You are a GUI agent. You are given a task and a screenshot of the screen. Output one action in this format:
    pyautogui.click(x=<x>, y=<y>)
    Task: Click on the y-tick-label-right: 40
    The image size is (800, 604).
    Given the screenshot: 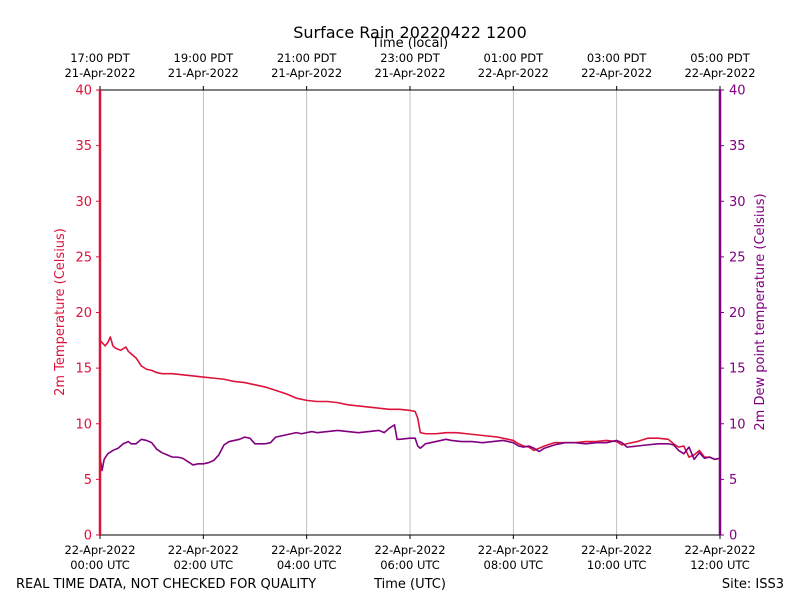 What is the action you would take?
    pyautogui.click(x=737, y=91)
    